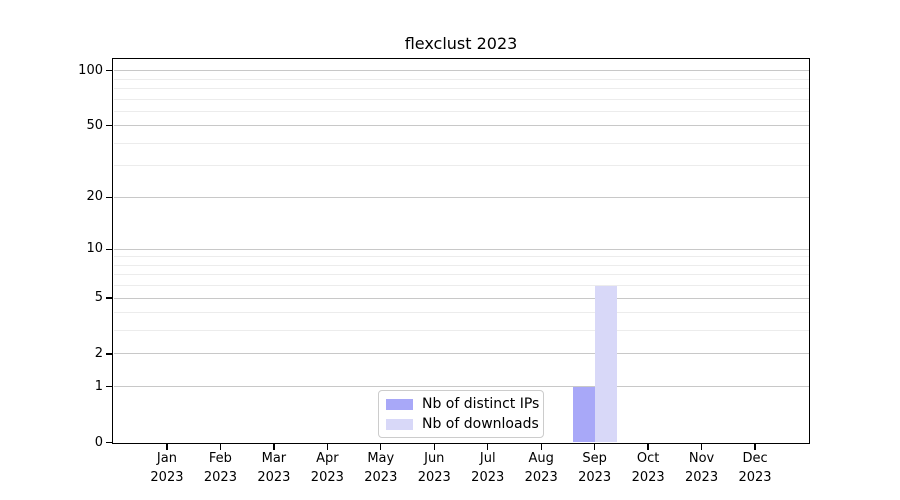 Image resolution: width=900 pixels, height=500 pixels. I want to click on y-tick-label: 2, so click(98, 353).